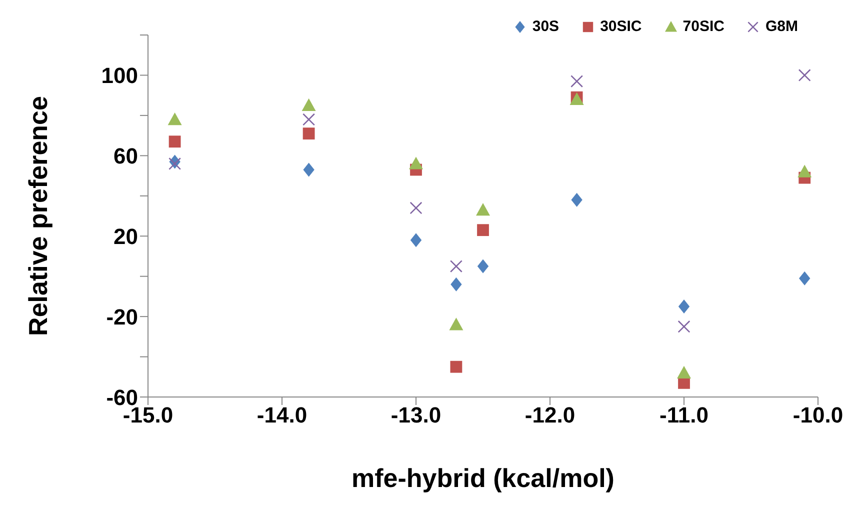  I want to click on x-tick-label: -14.0, so click(282, 415).